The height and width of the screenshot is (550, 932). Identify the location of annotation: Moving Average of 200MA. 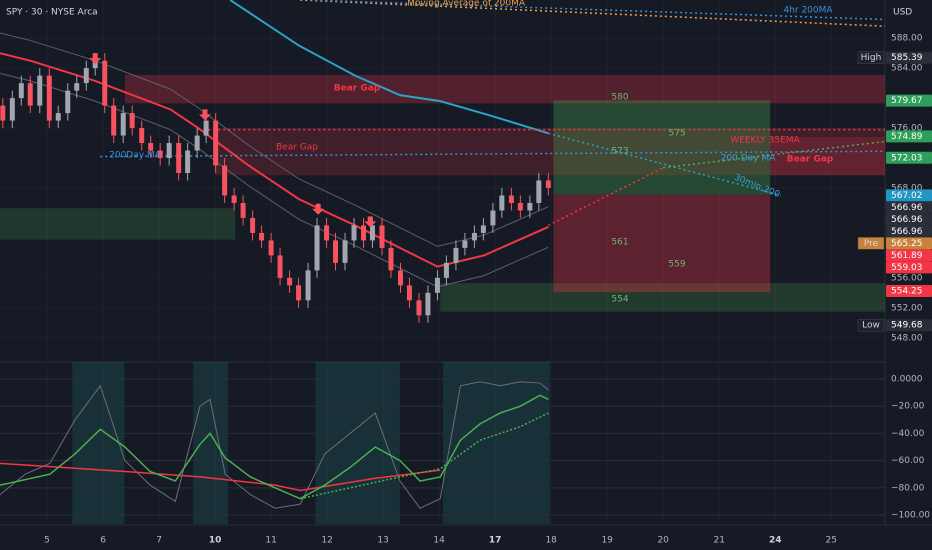
(466, 4).